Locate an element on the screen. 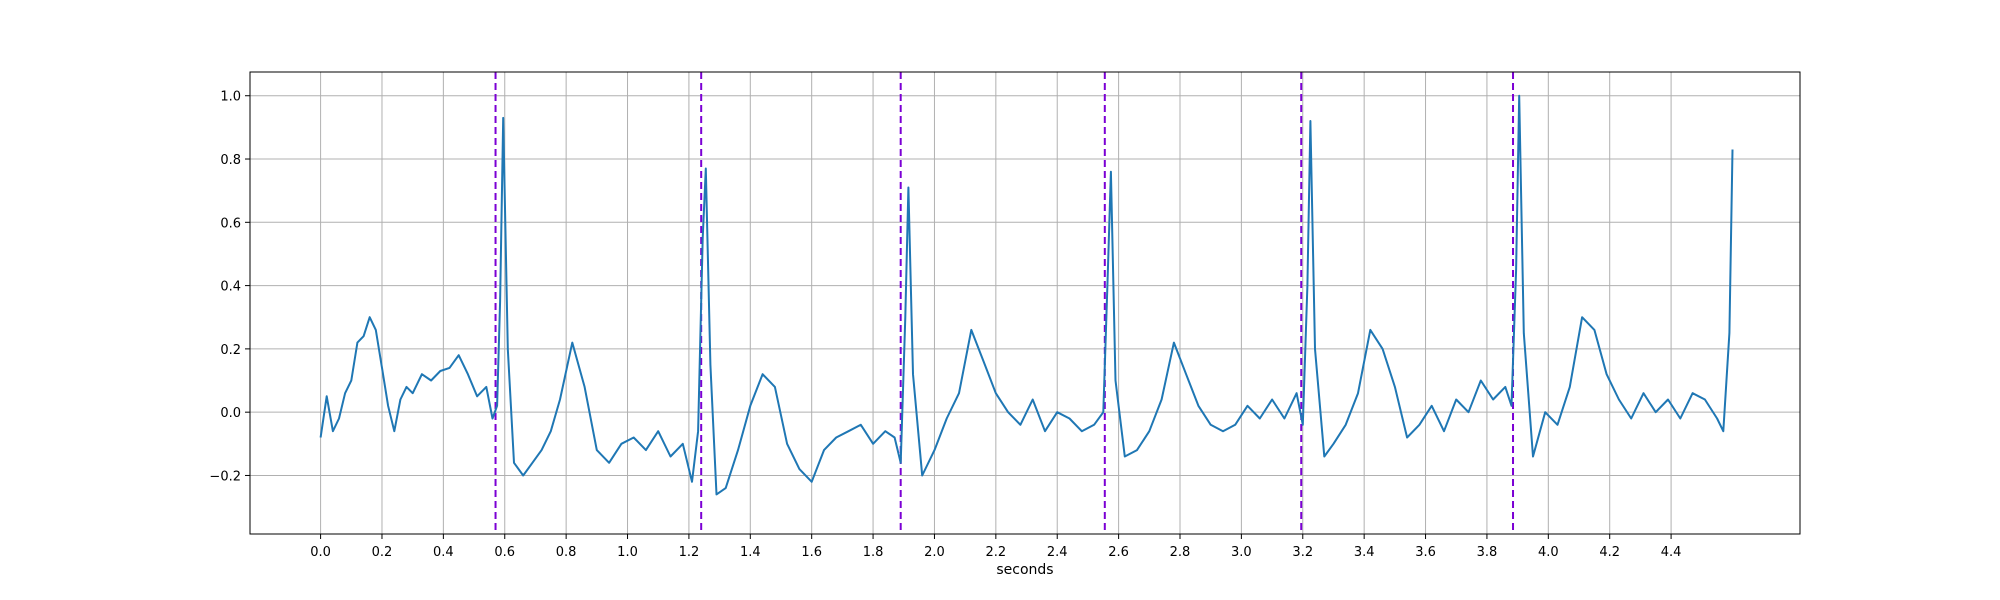 The width and height of the screenshot is (2000, 600). y-tick-label: 0.4 is located at coordinates (230, 287).